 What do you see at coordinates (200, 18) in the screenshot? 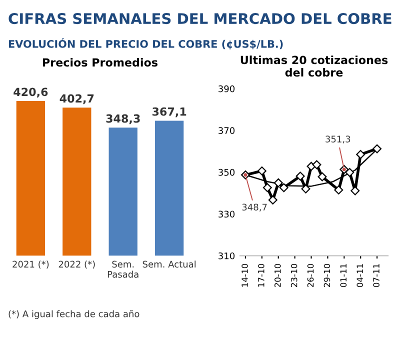
I see `text: CIFRAS SEMANALES DEL MERCADO DEL COBRE` at bounding box center [200, 18].